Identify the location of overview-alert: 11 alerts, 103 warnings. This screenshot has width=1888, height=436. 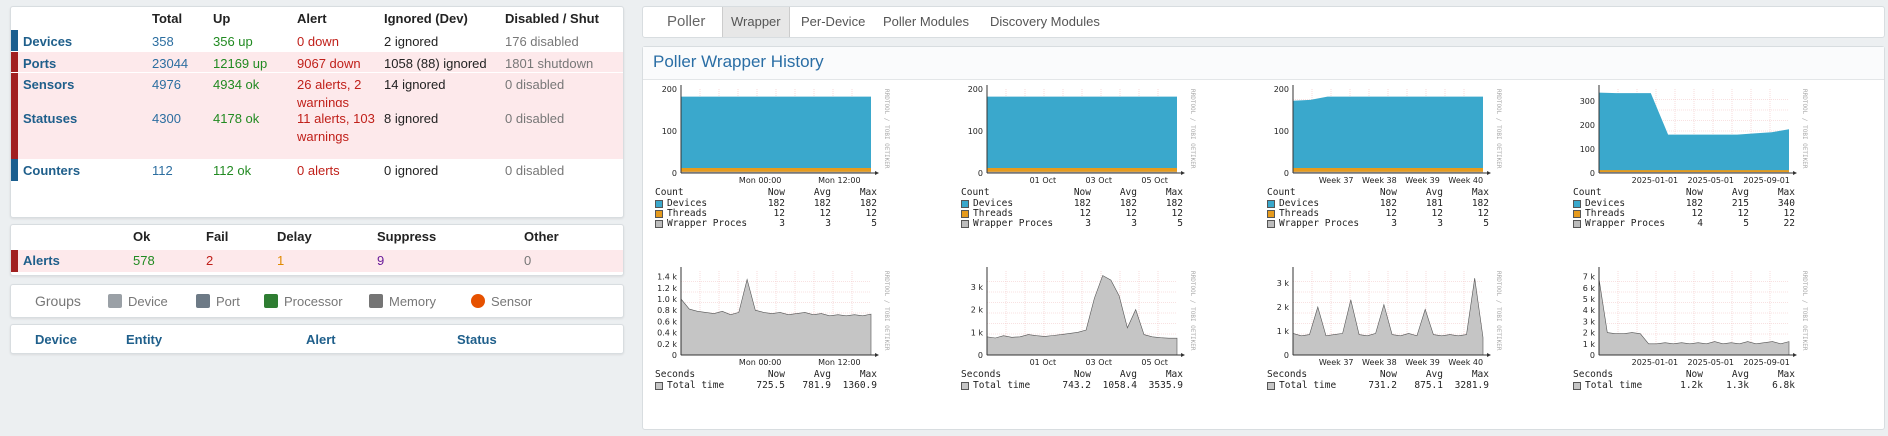
(336, 127).